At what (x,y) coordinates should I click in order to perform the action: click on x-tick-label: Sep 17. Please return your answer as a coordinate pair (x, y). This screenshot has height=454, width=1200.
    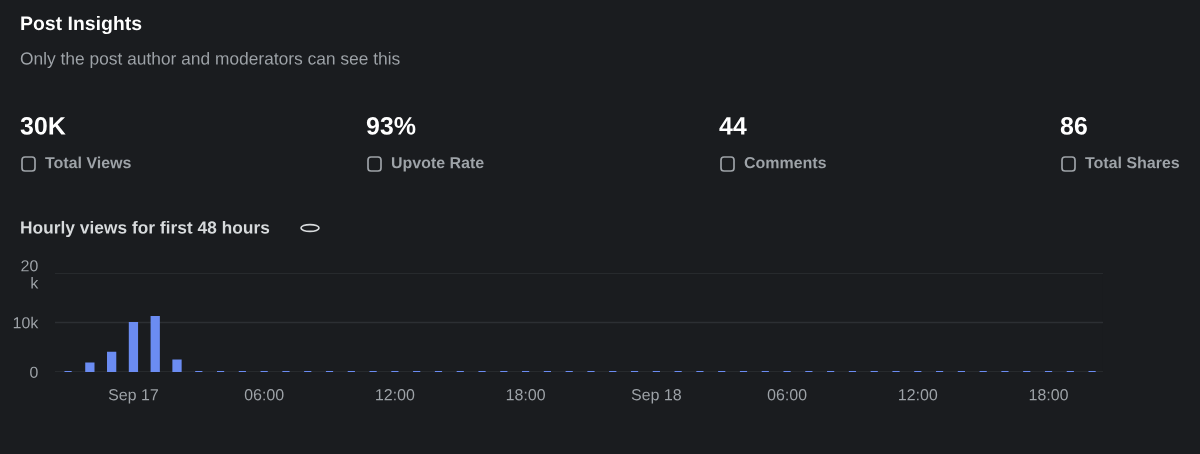
    Looking at the image, I should click on (133, 396).